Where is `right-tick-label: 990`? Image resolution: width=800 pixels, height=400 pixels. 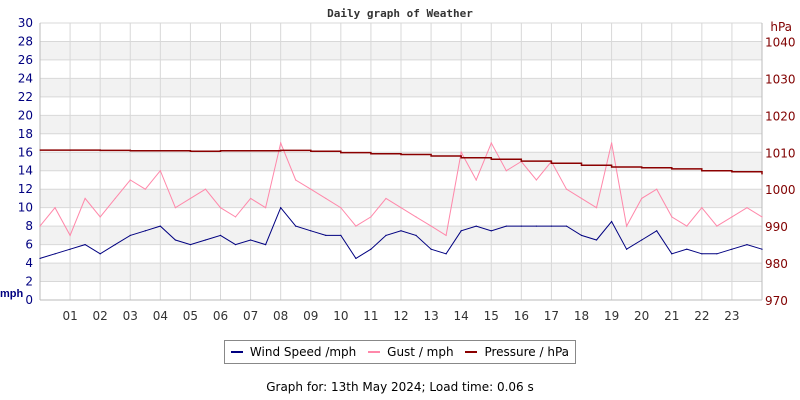 right-tick-label: 990 is located at coordinates (776, 227).